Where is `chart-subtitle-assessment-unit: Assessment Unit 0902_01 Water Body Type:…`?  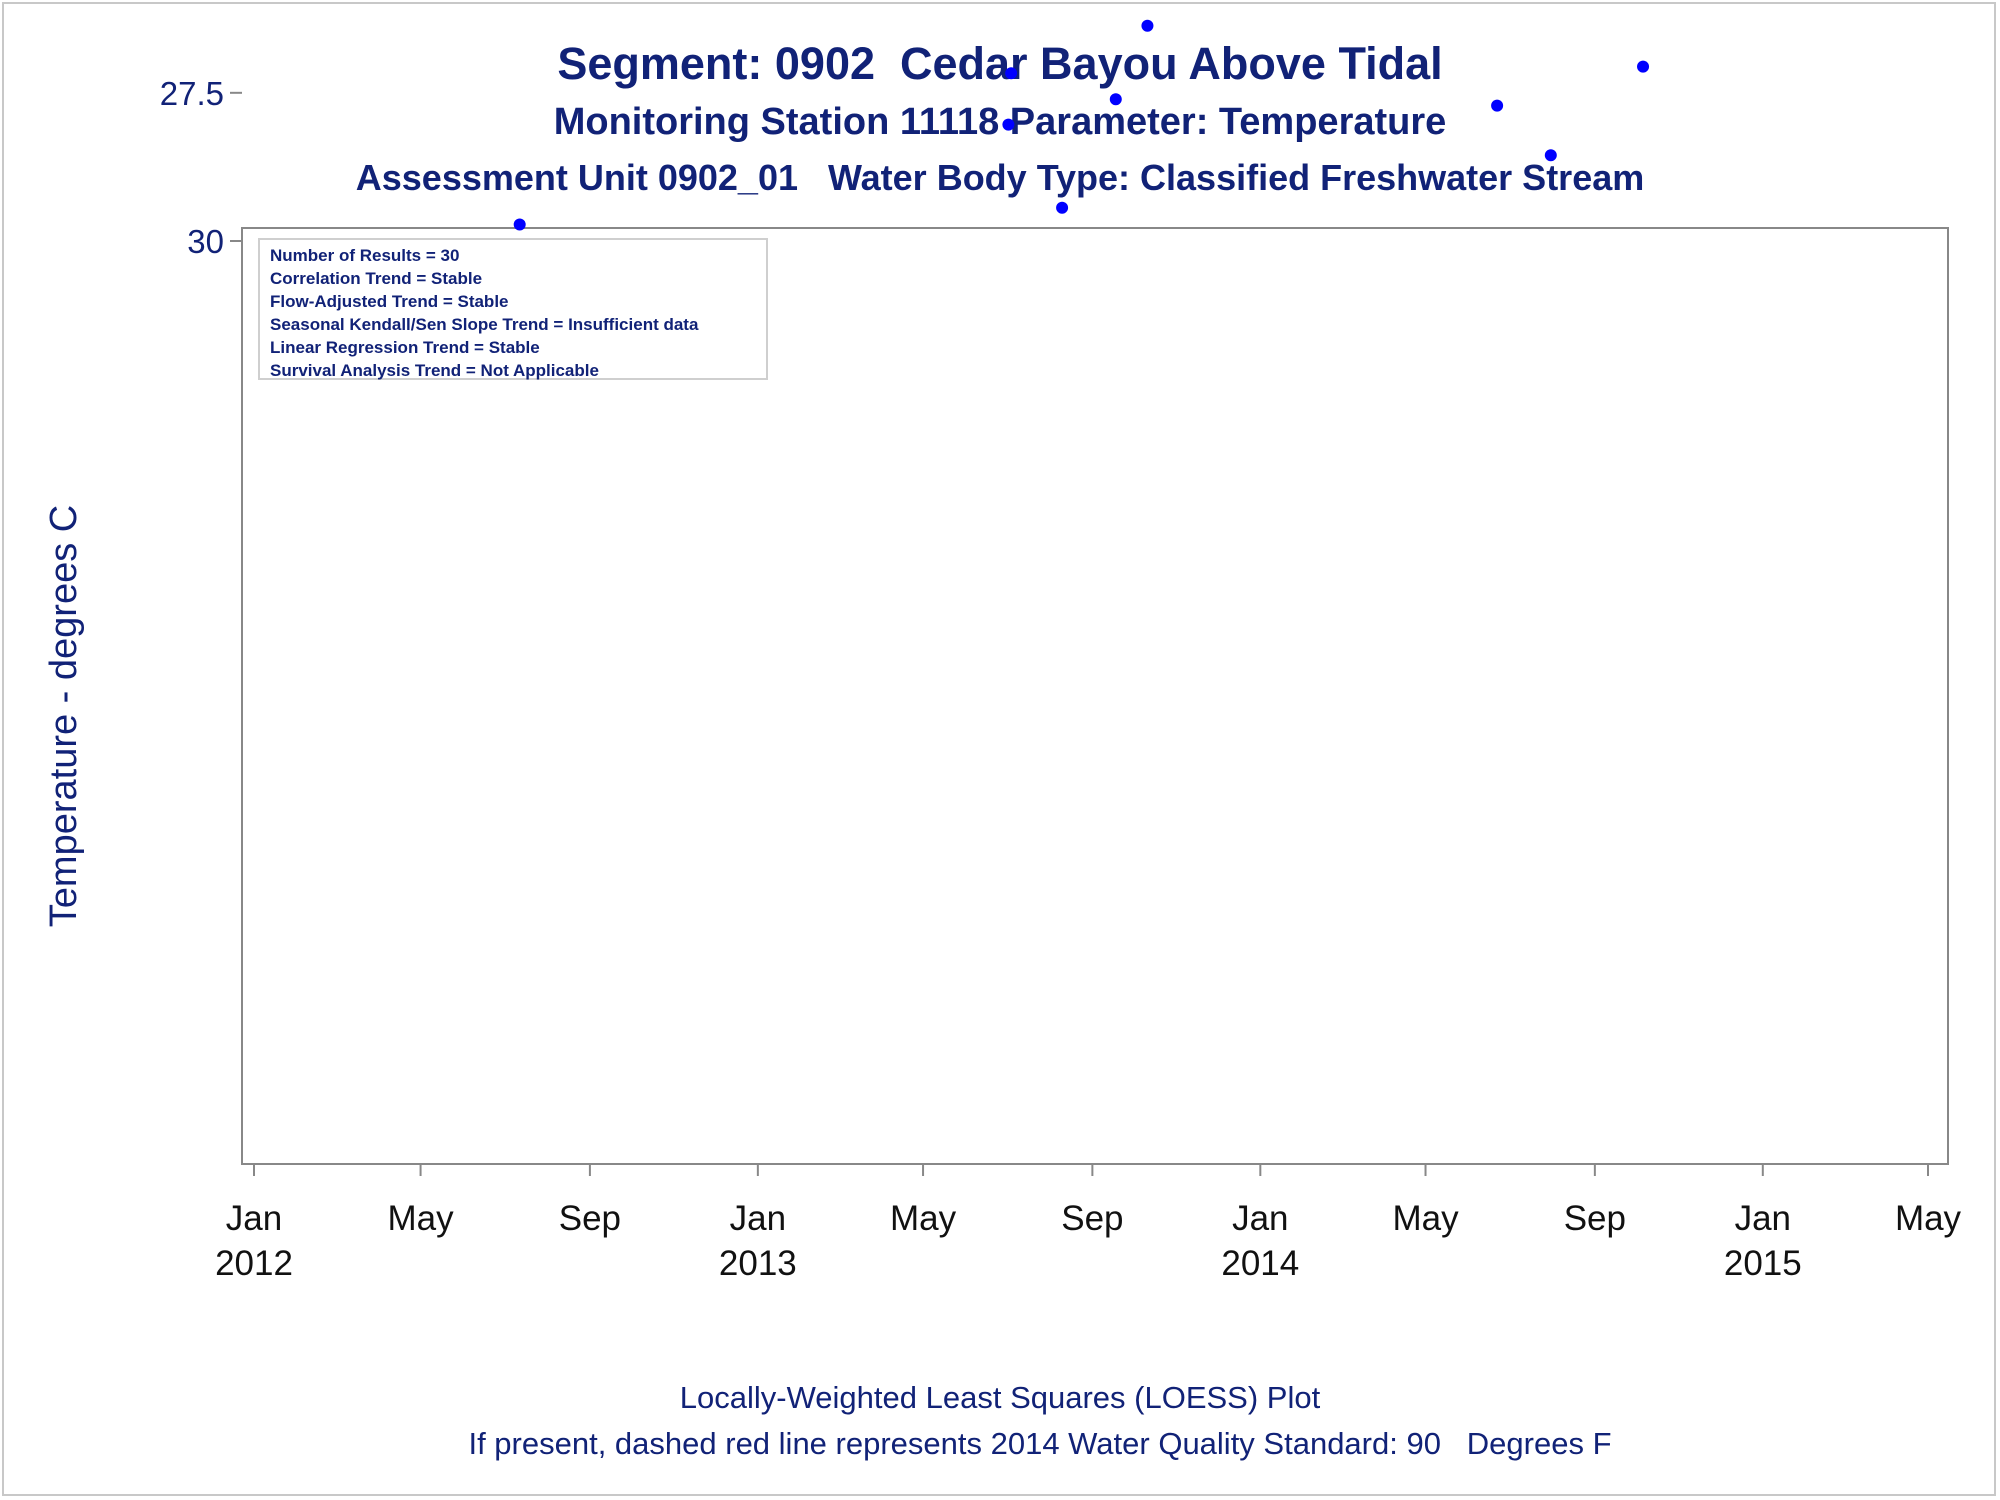
chart-subtitle-assessment-unit: Assessment Unit 0902_01 Water Body Type:… is located at coordinates (1000, 177).